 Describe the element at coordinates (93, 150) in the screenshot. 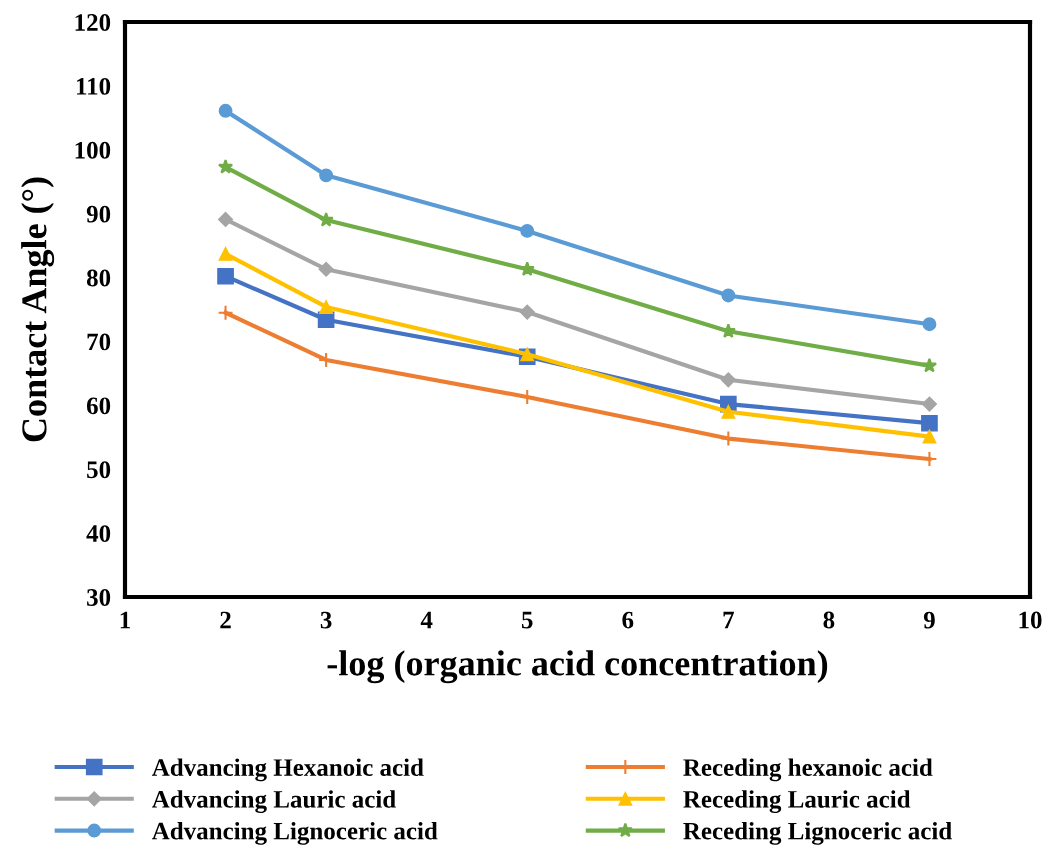

I see `y-tick-label: 100` at that location.